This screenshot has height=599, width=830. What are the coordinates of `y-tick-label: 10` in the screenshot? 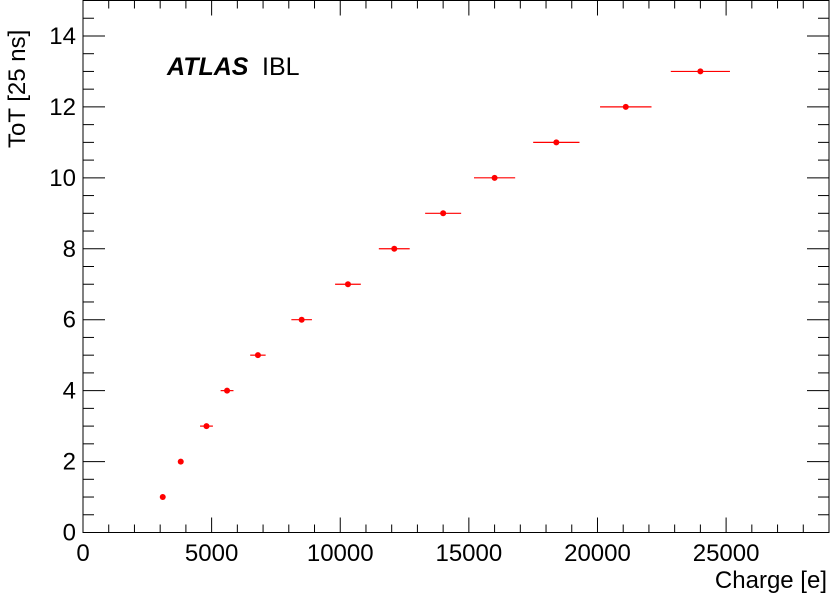 It's located at (62, 178).